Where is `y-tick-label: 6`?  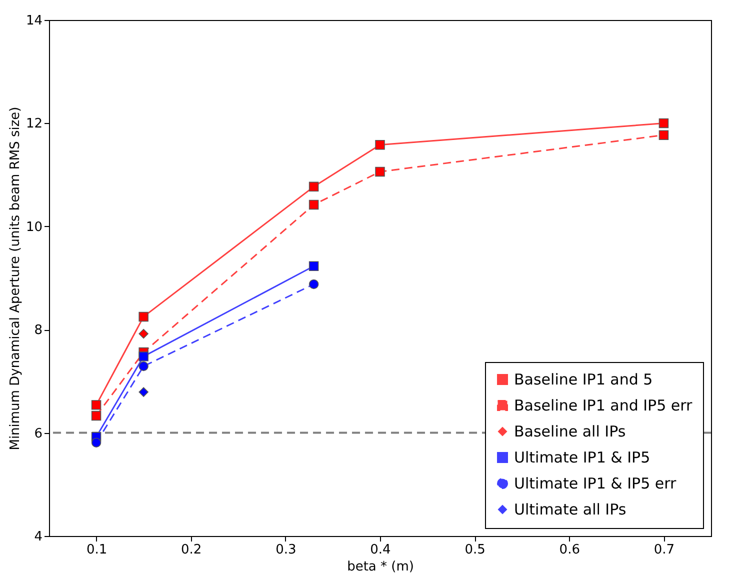
y-tick-label: 6 is located at coordinates (38, 434).